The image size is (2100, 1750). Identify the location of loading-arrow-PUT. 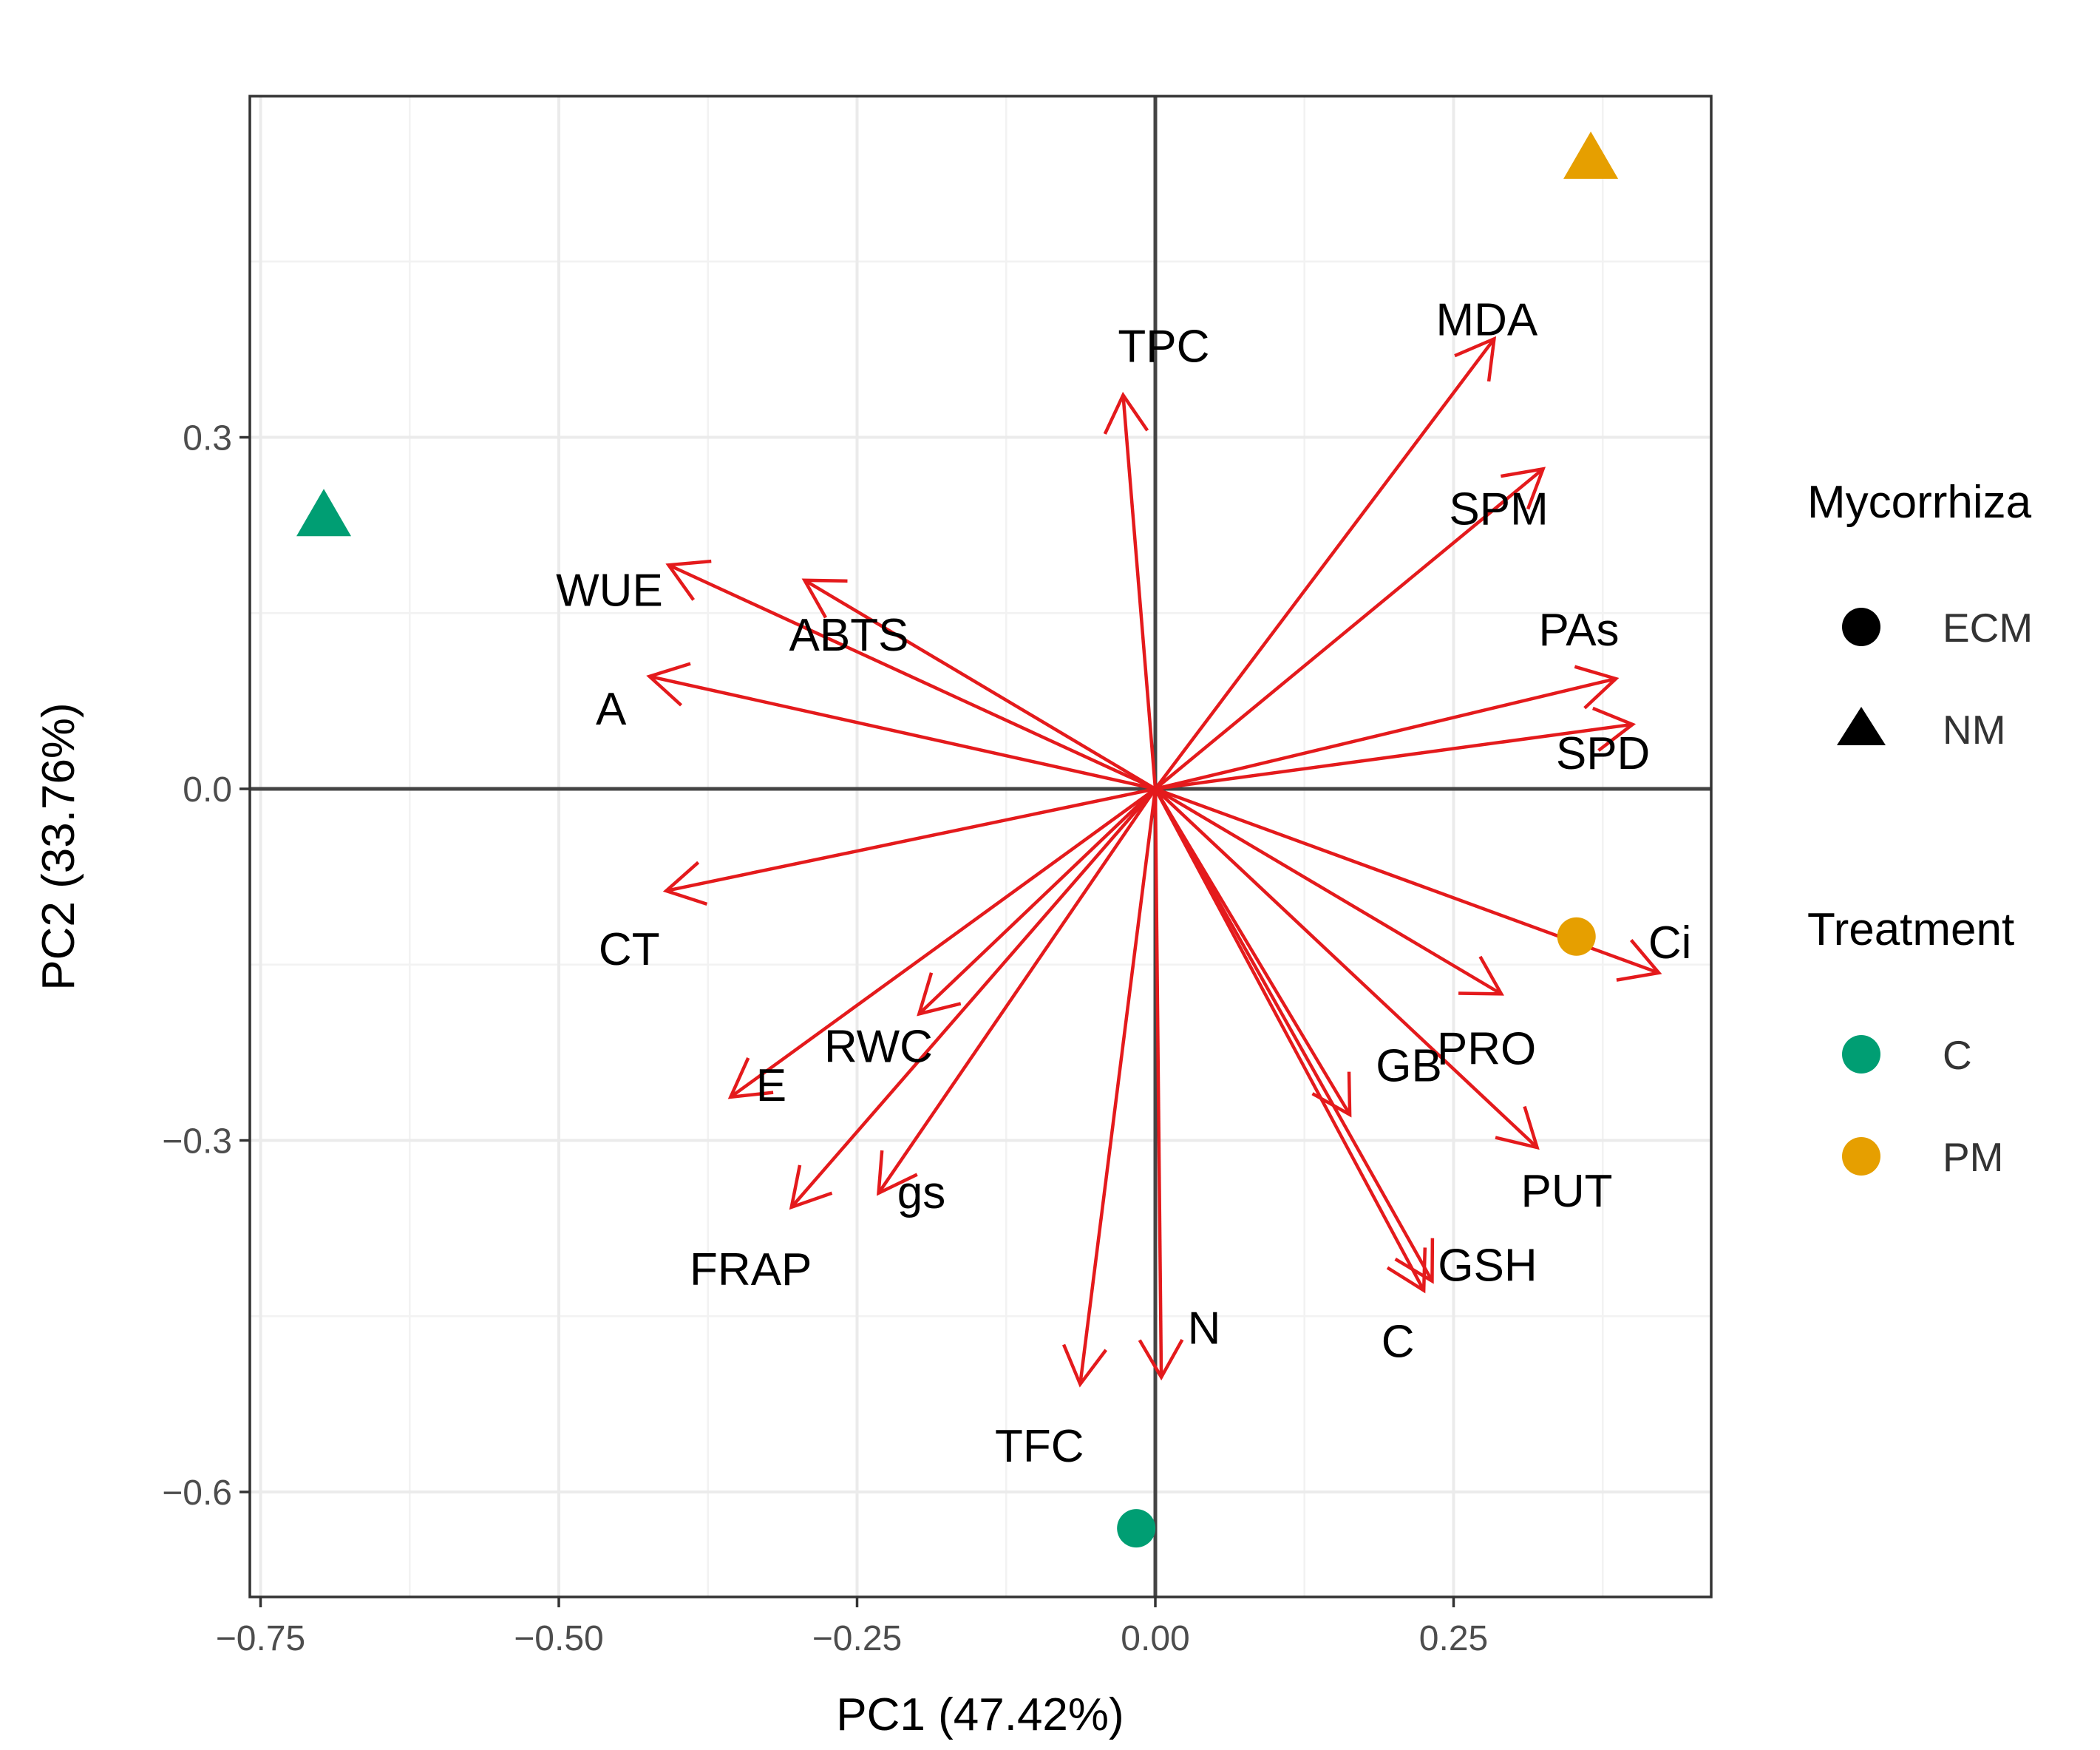
(1346, 968).